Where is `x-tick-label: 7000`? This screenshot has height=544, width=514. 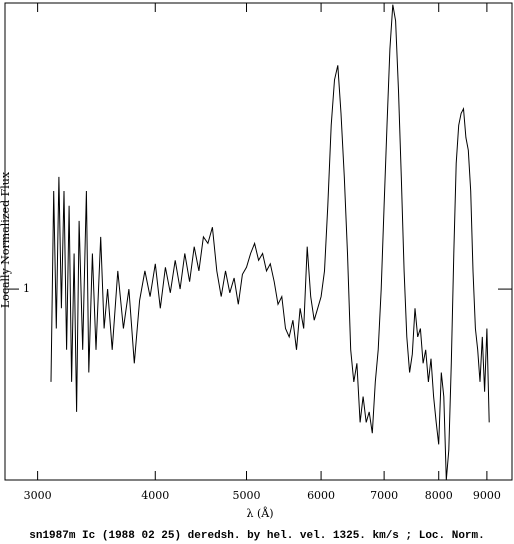 x-tick-label: 7000 is located at coordinates (384, 495).